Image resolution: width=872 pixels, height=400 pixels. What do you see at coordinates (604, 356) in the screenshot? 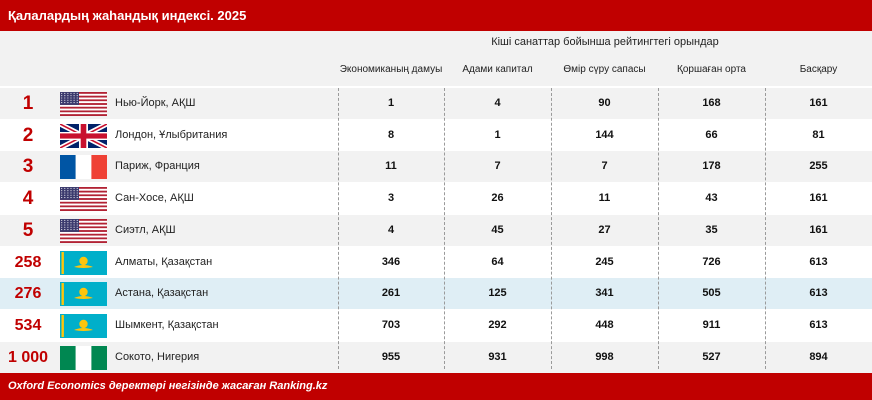
I see `value-cell: 998` at bounding box center [604, 356].